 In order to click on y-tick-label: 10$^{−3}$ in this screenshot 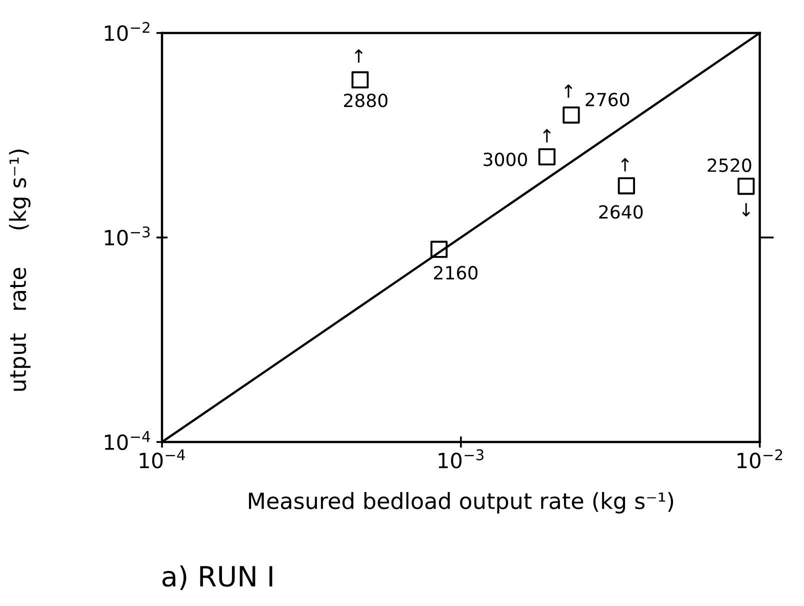, I will do `click(127, 236)`.